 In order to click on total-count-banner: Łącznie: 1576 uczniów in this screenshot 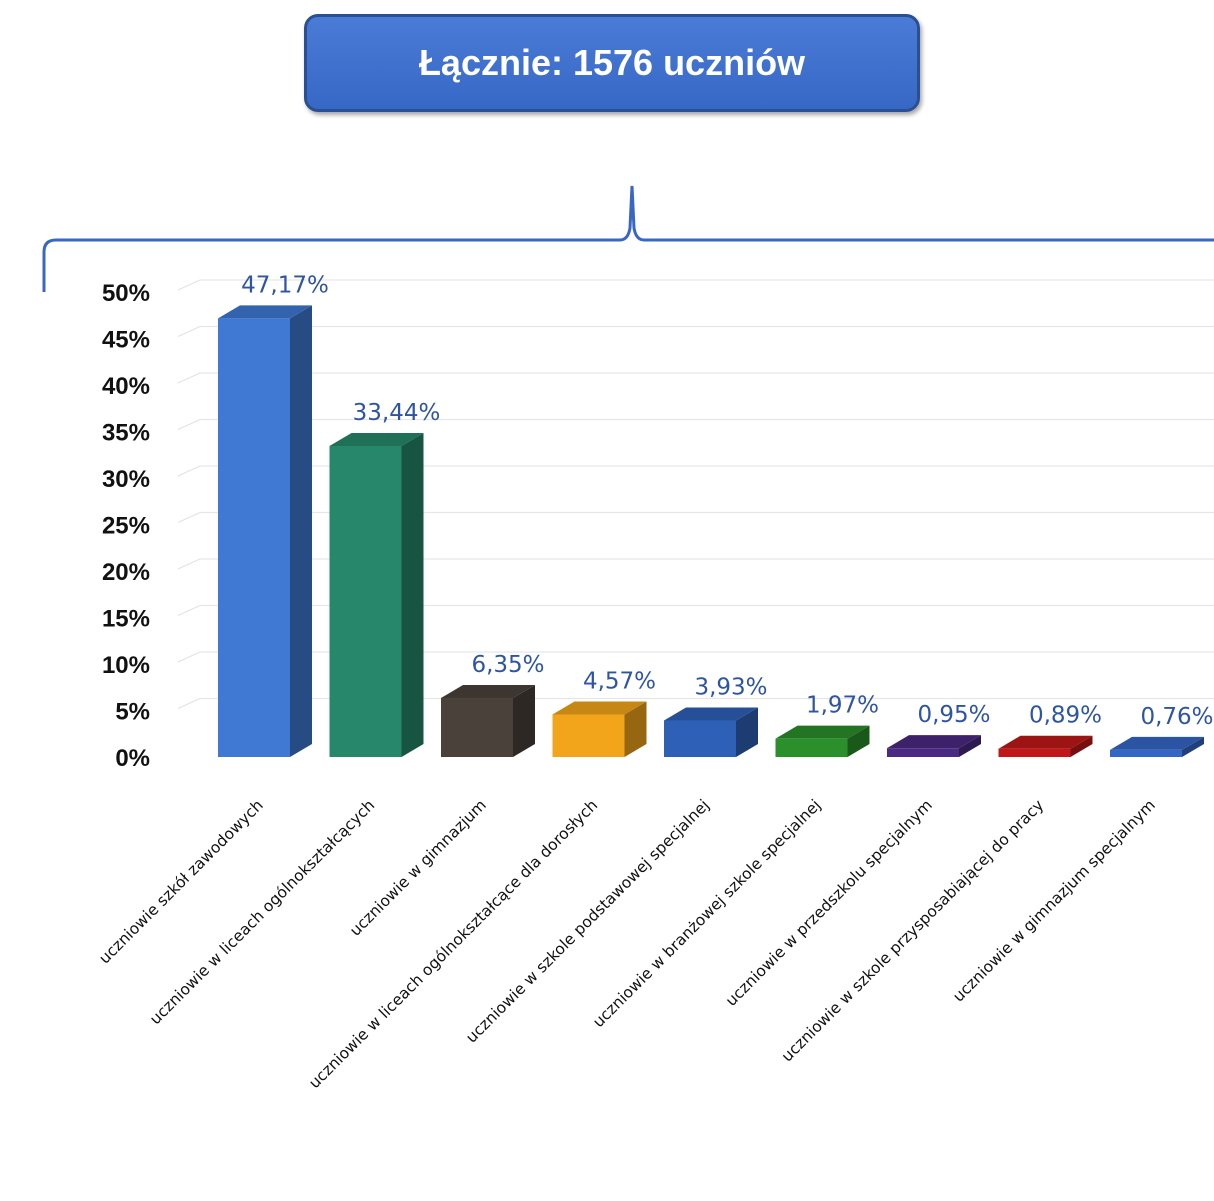, I will do `click(612, 63)`.